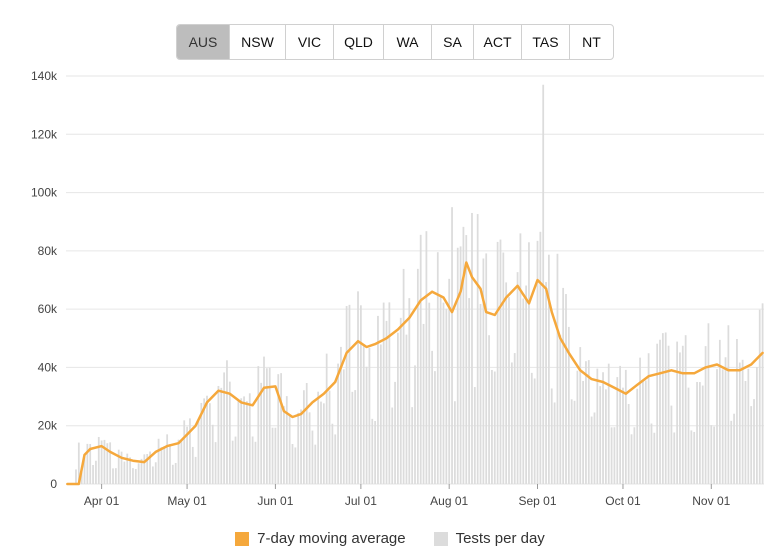 The width and height of the screenshot is (780, 560). I want to click on x-tick-label: Jun 01, so click(275, 501).